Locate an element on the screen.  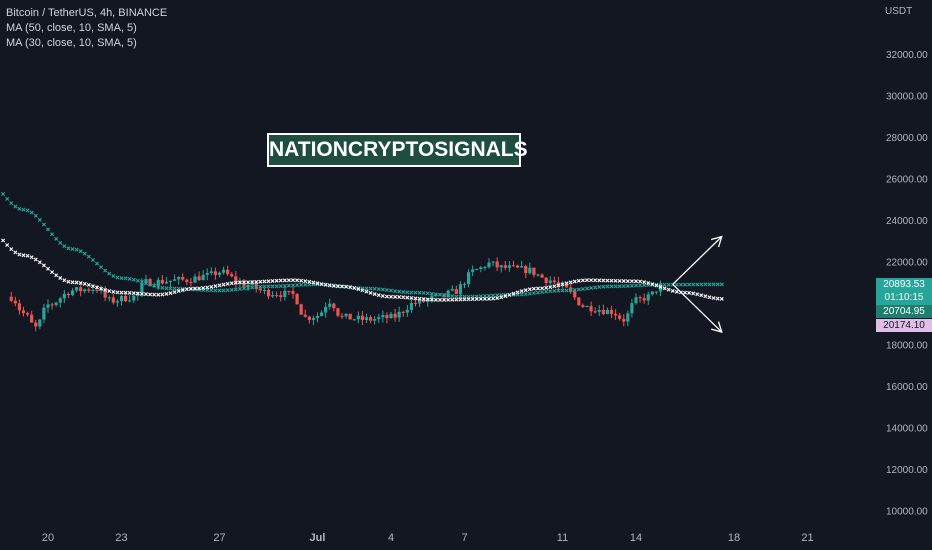
arrow-up-shaft is located at coordinates (697, 260).